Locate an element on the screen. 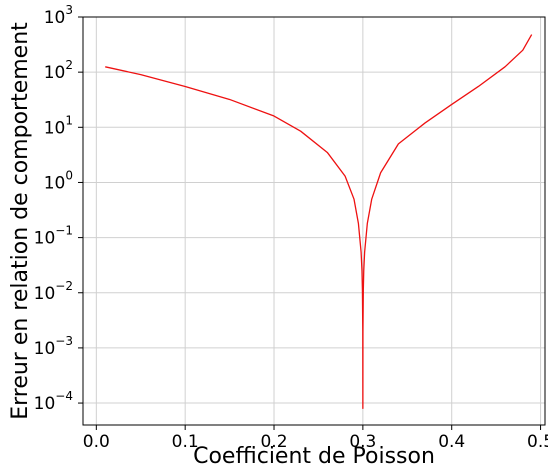 The image size is (548, 470). y-tick-label: 10¹ is located at coordinates (58, 125).